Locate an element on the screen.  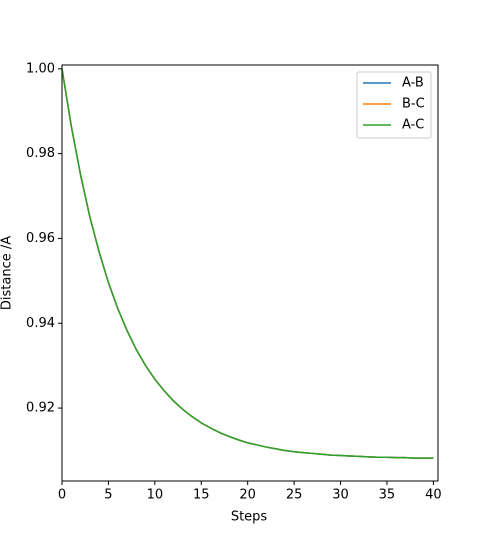
x-axis-label: Steps is located at coordinates (249, 517).